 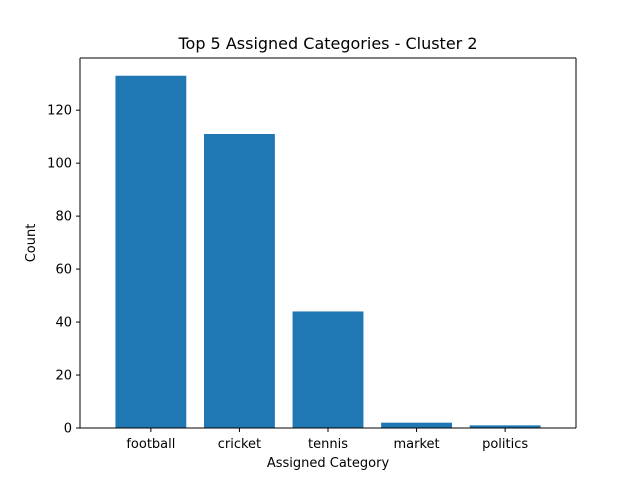 What do you see at coordinates (328, 444) in the screenshot?
I see `x-tick-label: tennis` at bounding box center [328, 444].